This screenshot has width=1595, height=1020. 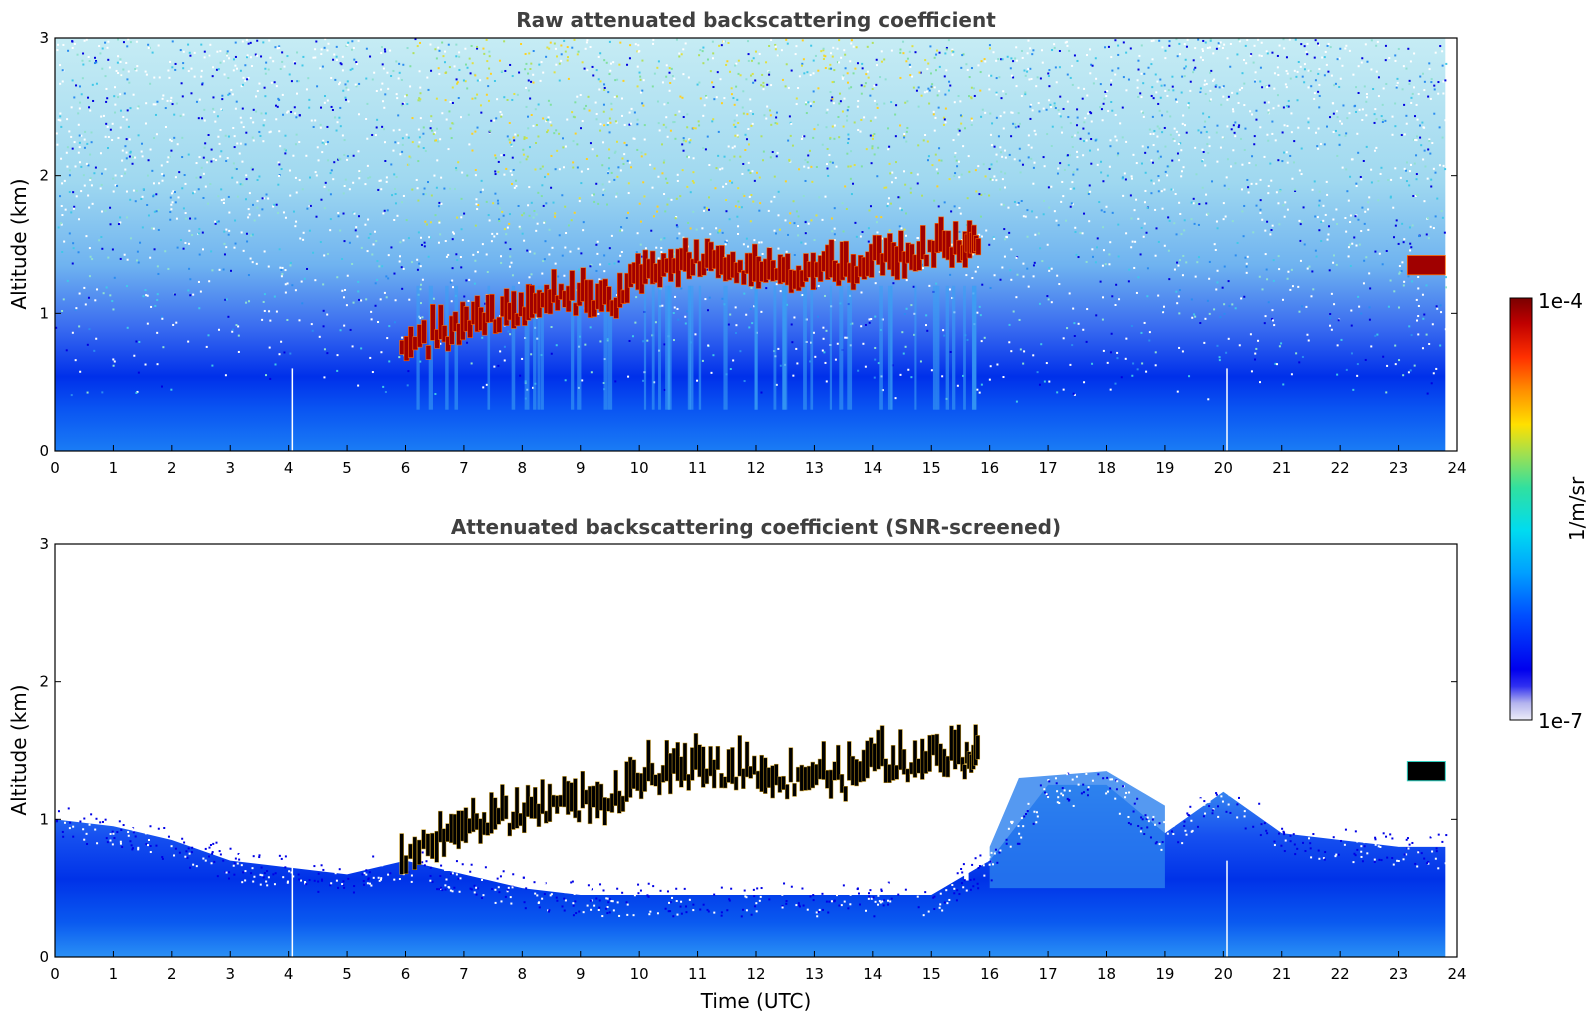 What do you see at coordinates (740, 266) in the screenshot?
I see `cloud-pixel` at bounding box center [740, 266].